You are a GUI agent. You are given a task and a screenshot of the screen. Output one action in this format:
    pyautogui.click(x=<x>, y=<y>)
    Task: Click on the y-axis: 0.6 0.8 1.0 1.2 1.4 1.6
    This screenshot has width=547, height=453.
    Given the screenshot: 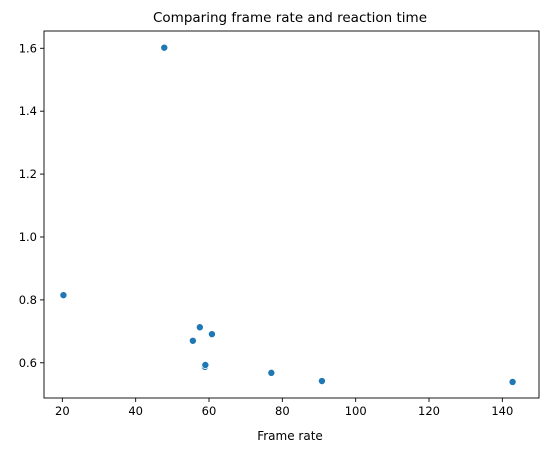 What is the action you would take?
    pyautogui.click(x=31, y=205)
    